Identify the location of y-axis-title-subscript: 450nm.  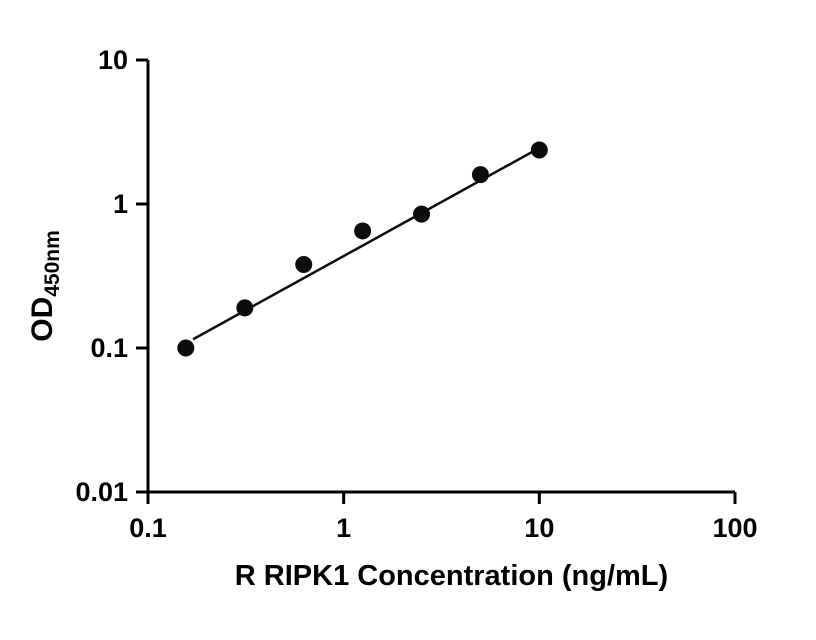
(52, 263).